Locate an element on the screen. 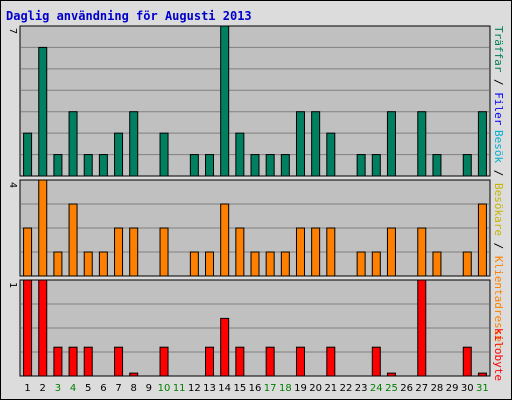  ymax-label-middle: 4 is located at coordinates (12, 185).